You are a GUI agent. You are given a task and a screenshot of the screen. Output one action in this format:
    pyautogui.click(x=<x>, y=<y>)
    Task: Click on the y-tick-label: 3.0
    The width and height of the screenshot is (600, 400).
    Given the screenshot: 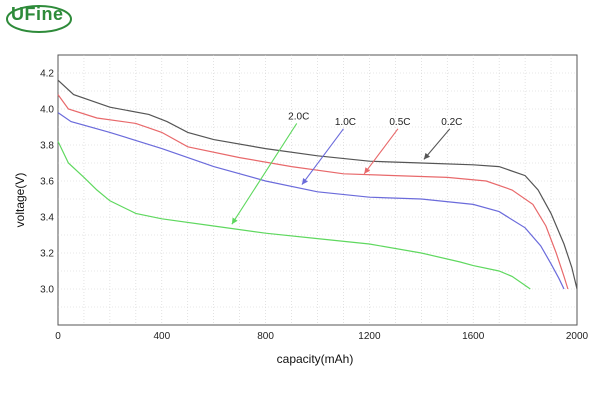 What is the action you would take?
    pyautogui.click(x=47, y=290)
    